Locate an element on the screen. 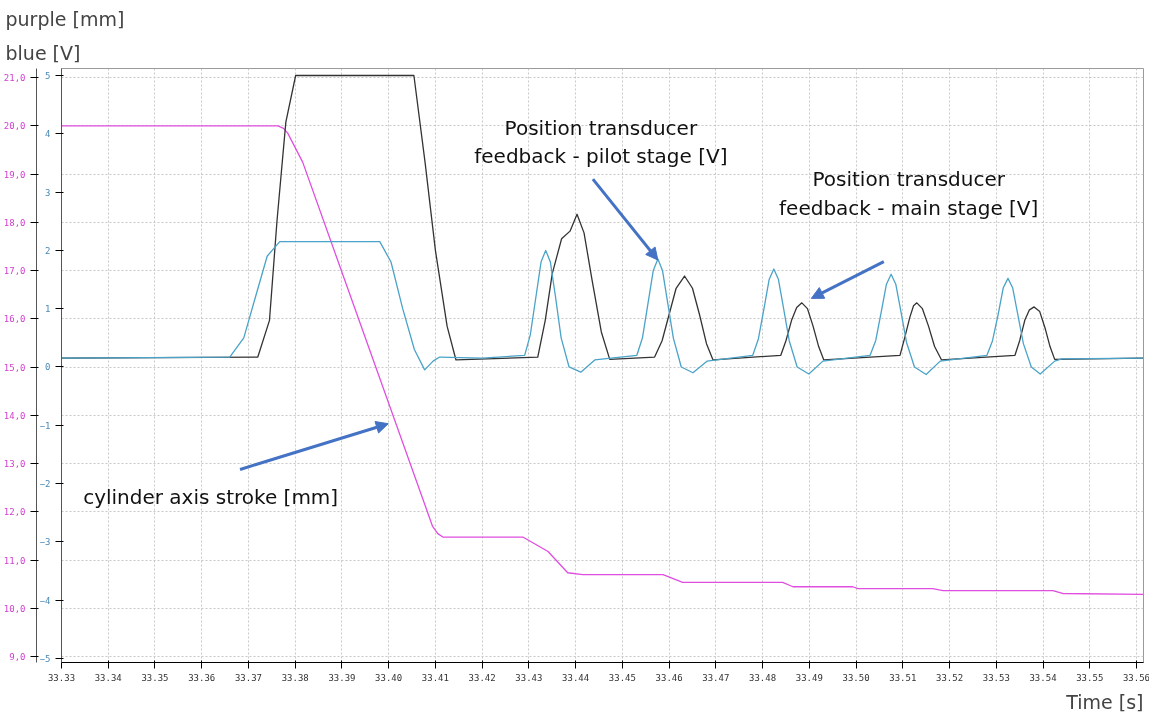  x-tick-label: 33.51 is located at coordinates (903, 677).